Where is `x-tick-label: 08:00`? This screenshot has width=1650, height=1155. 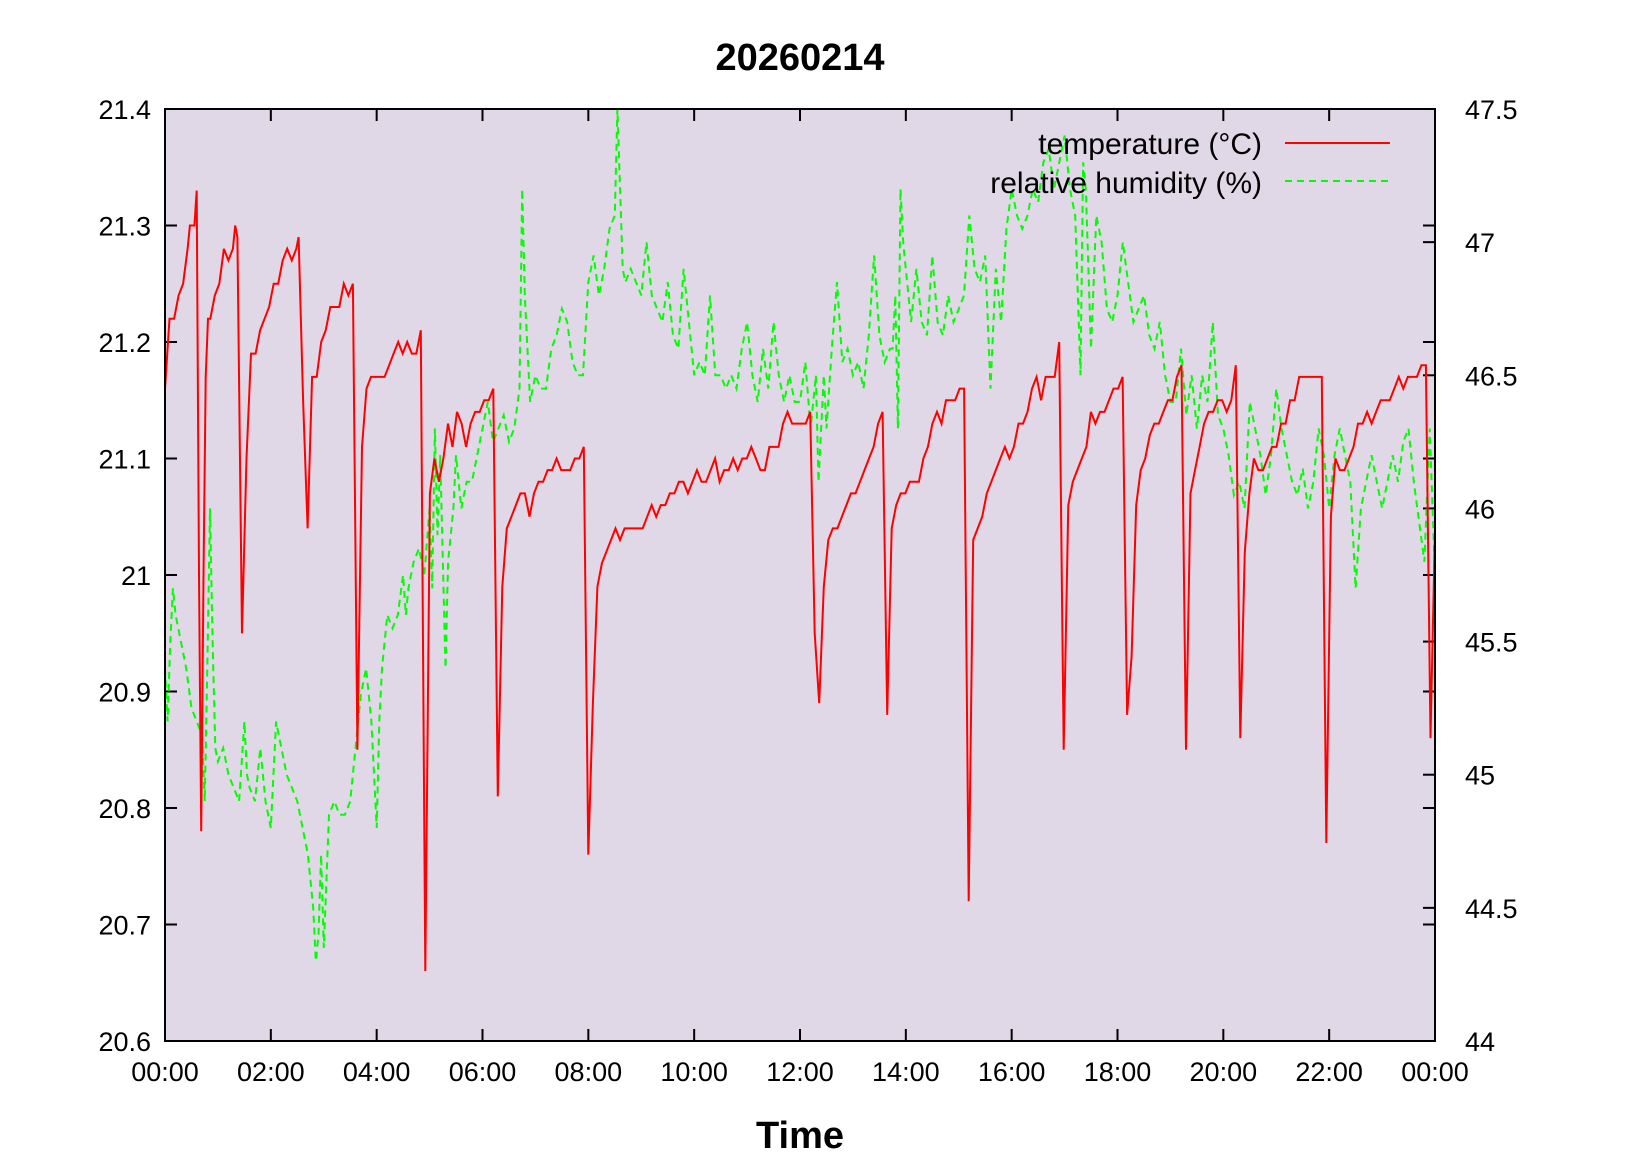 x-tick-label: 08:00 is located at coordinates (589, 1072).